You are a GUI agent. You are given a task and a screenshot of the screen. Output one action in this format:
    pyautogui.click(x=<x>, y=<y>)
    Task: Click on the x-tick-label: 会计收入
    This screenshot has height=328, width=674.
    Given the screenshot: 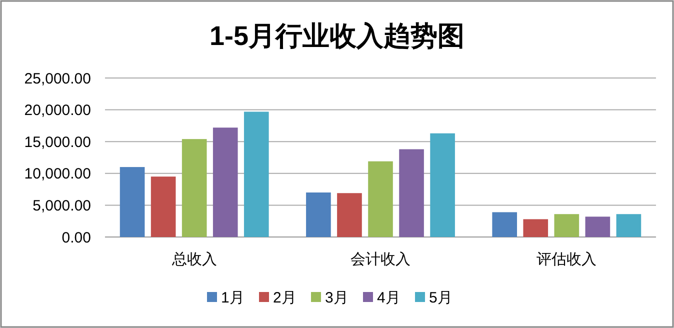 What is the action you would take?
    pyautogui.click(x=380, y=259)
    